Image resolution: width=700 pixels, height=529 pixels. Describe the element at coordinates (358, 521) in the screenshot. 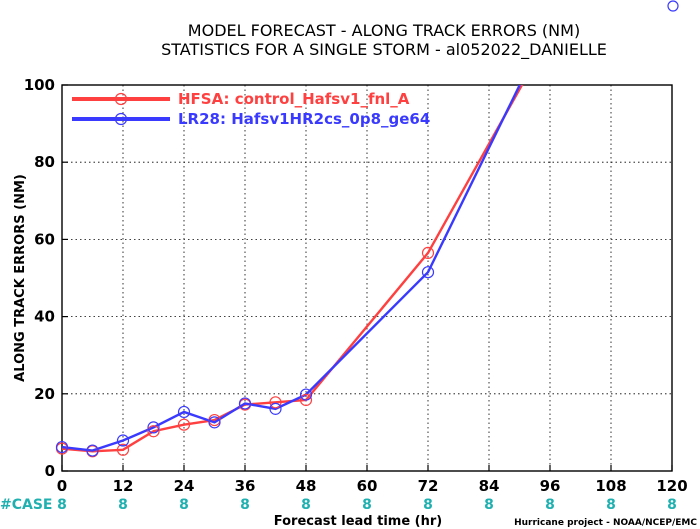

I see `x-axis-title: Forecast lead time (hr)` at that location.